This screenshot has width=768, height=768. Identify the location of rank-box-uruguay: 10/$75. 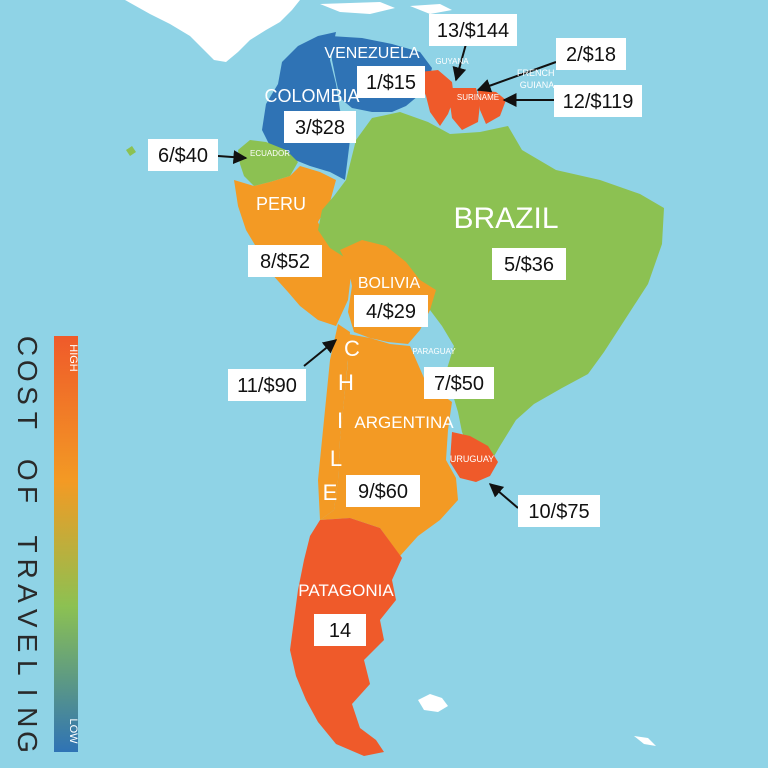
(559, 511).